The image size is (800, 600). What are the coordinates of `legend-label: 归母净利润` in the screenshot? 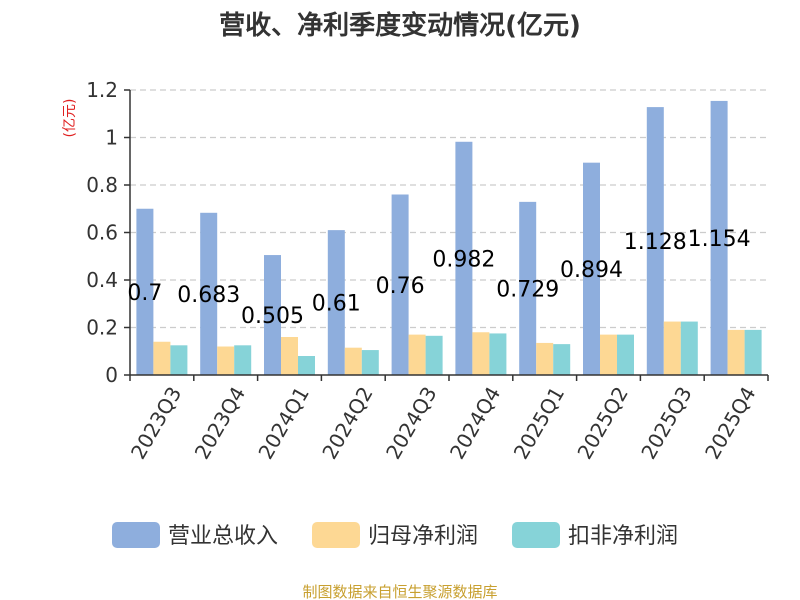 It's located at (423, 536).